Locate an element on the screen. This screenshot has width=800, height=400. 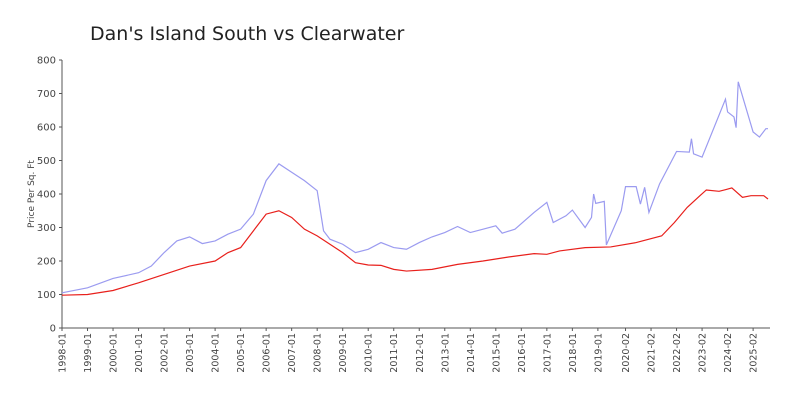
x-tick-label: 2019-01 is located at coordinates (598, 353).